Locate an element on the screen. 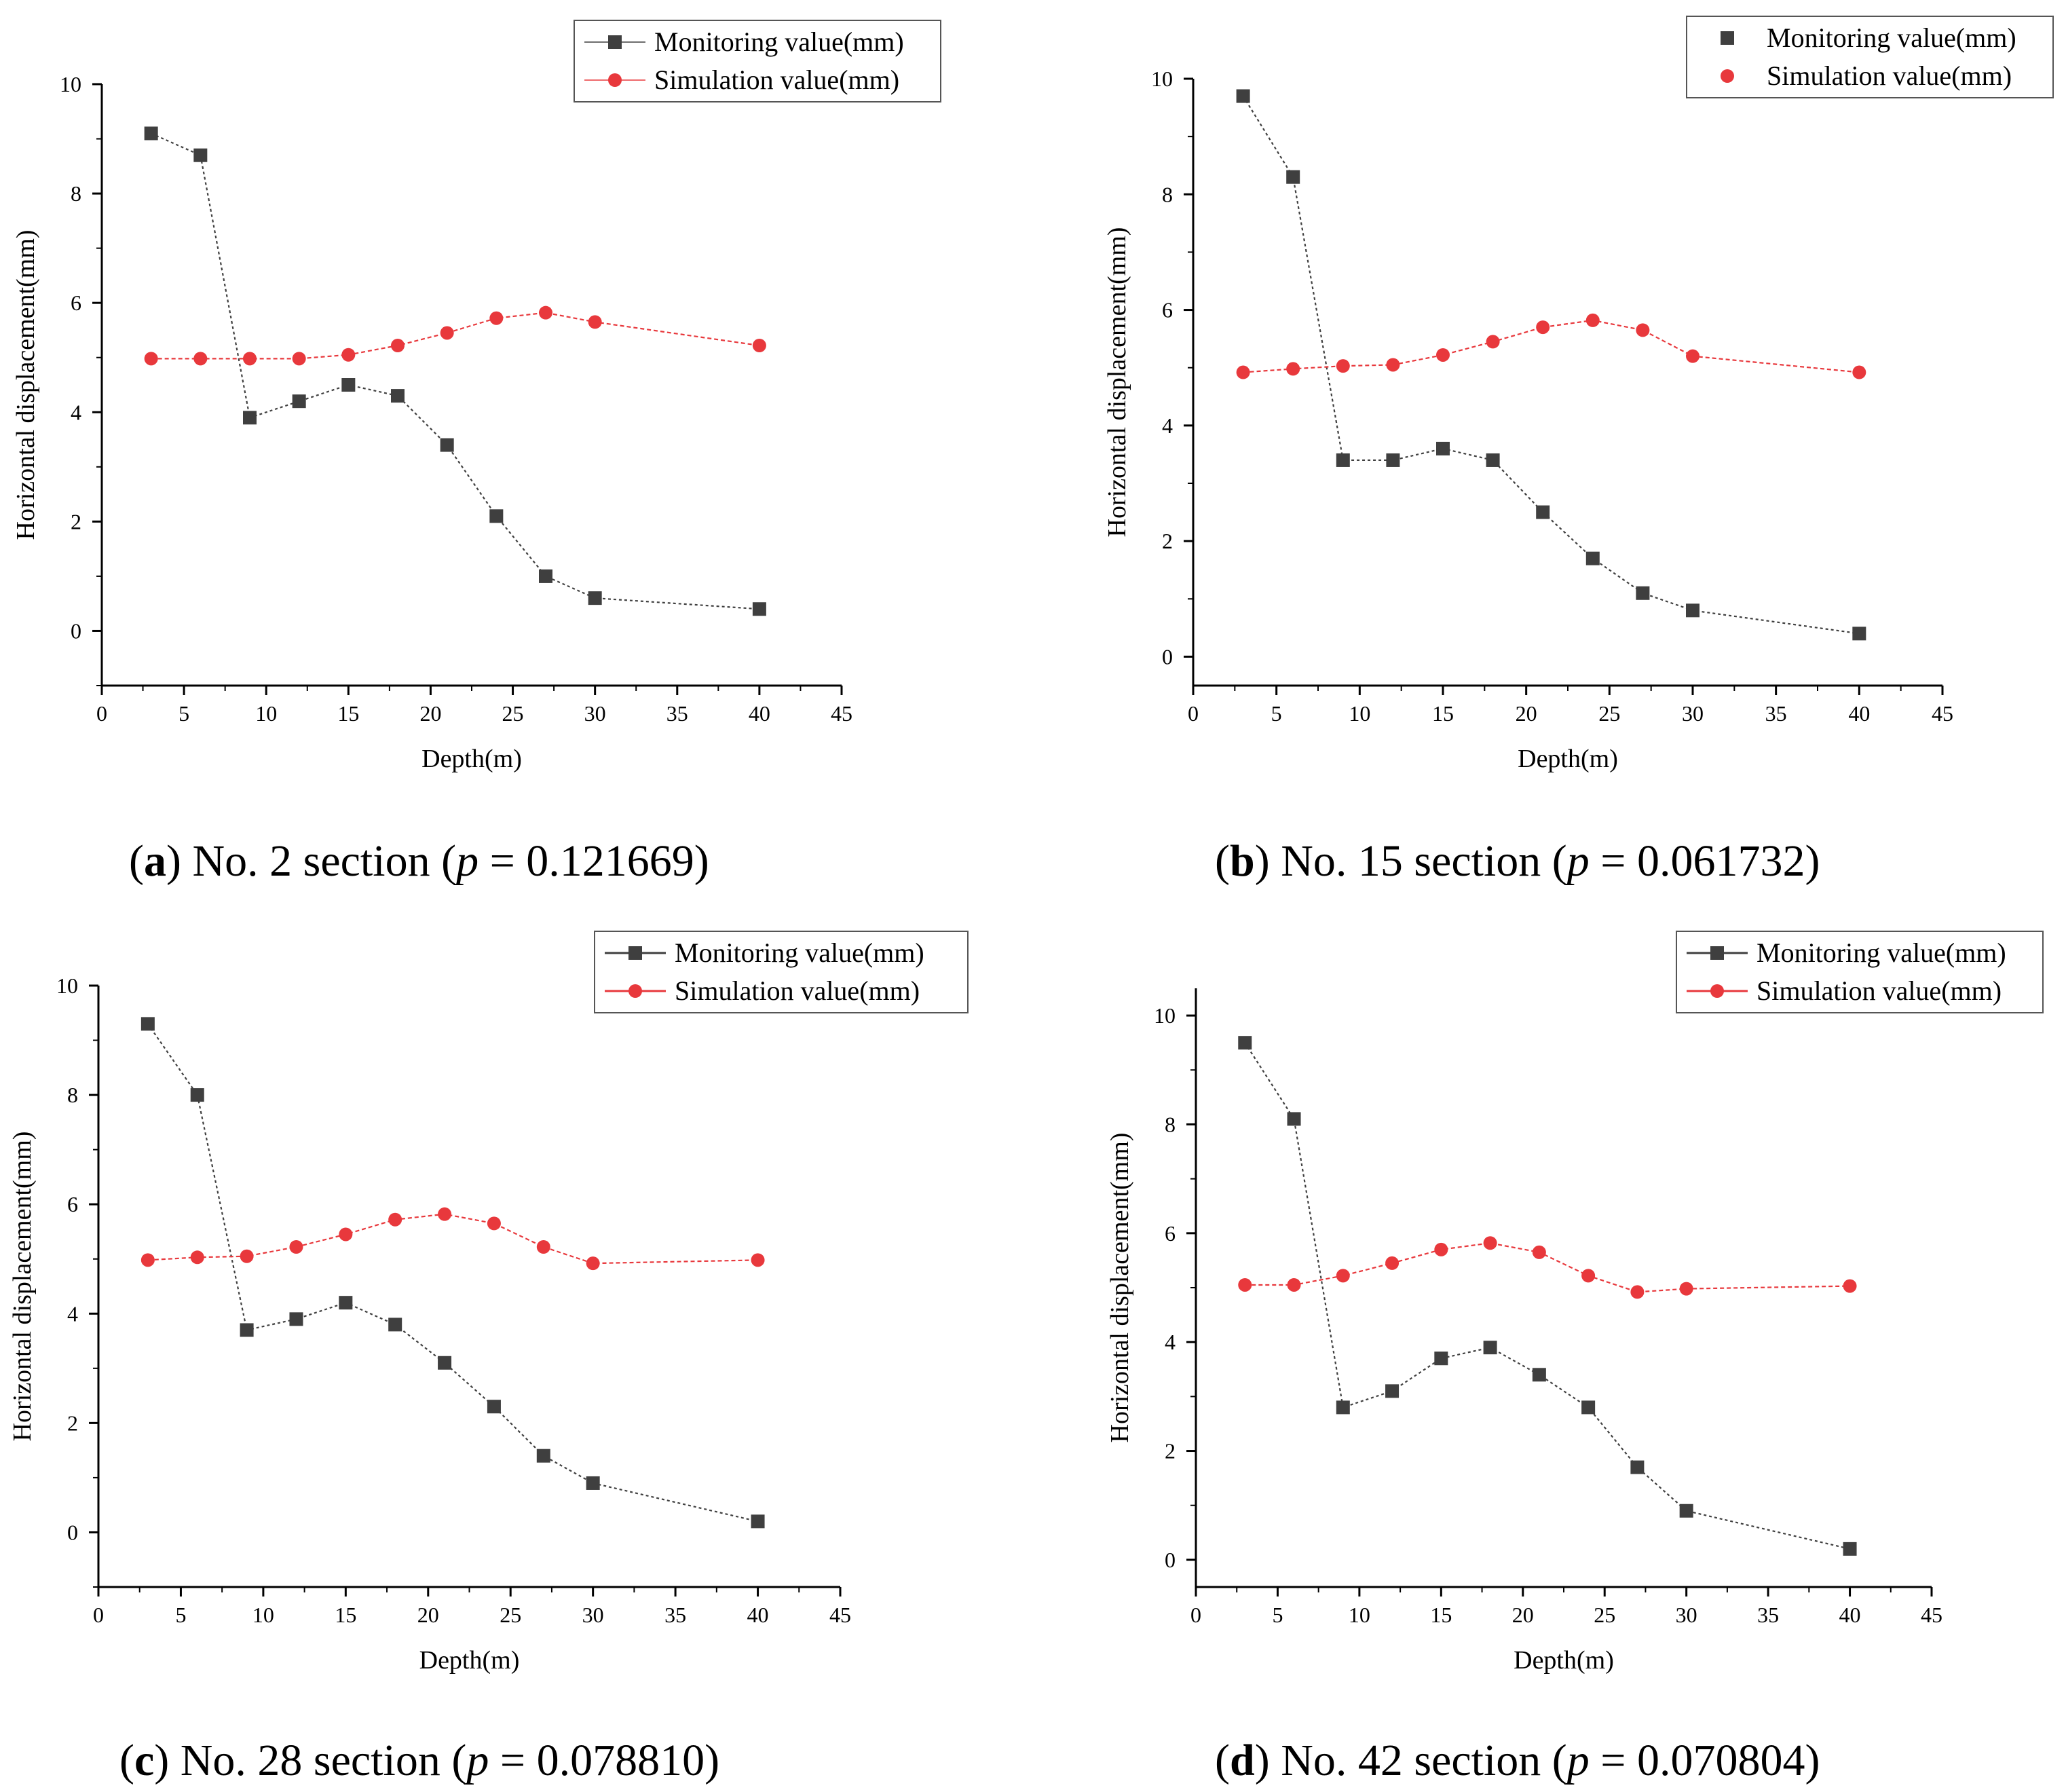  y-axis-title: Horizontal displacement(mm) is located at coordinates (1117, 383).